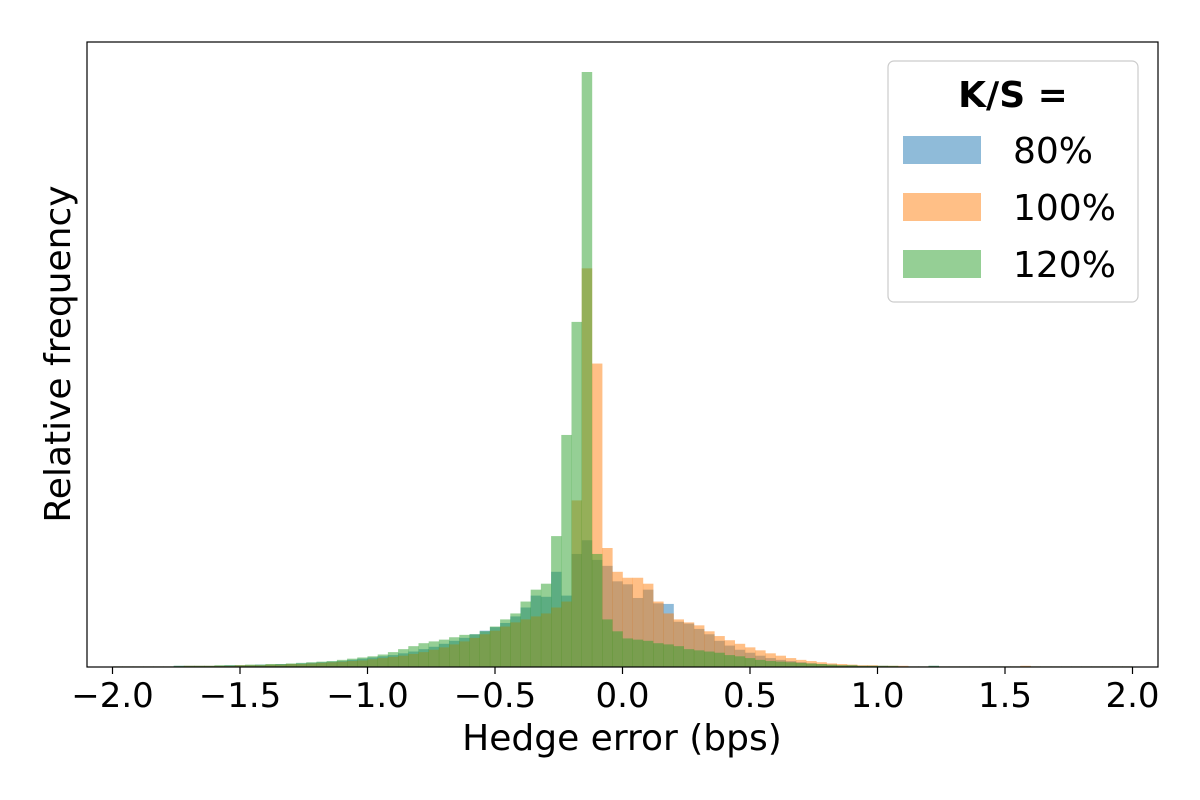 This screenshot has width=1200, height=800. I want to click on x-tick-label: −1.0, so click(367, 696).